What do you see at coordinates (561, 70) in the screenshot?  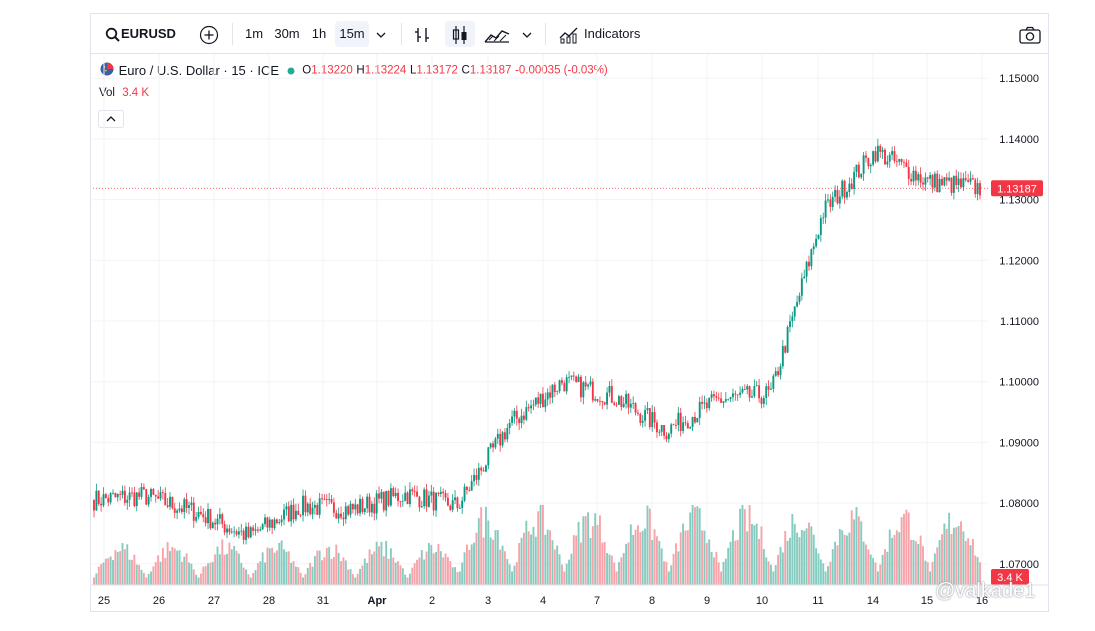 I see `change-value: -0.00035 (-0.03%)` at bounding box center [561, 70].